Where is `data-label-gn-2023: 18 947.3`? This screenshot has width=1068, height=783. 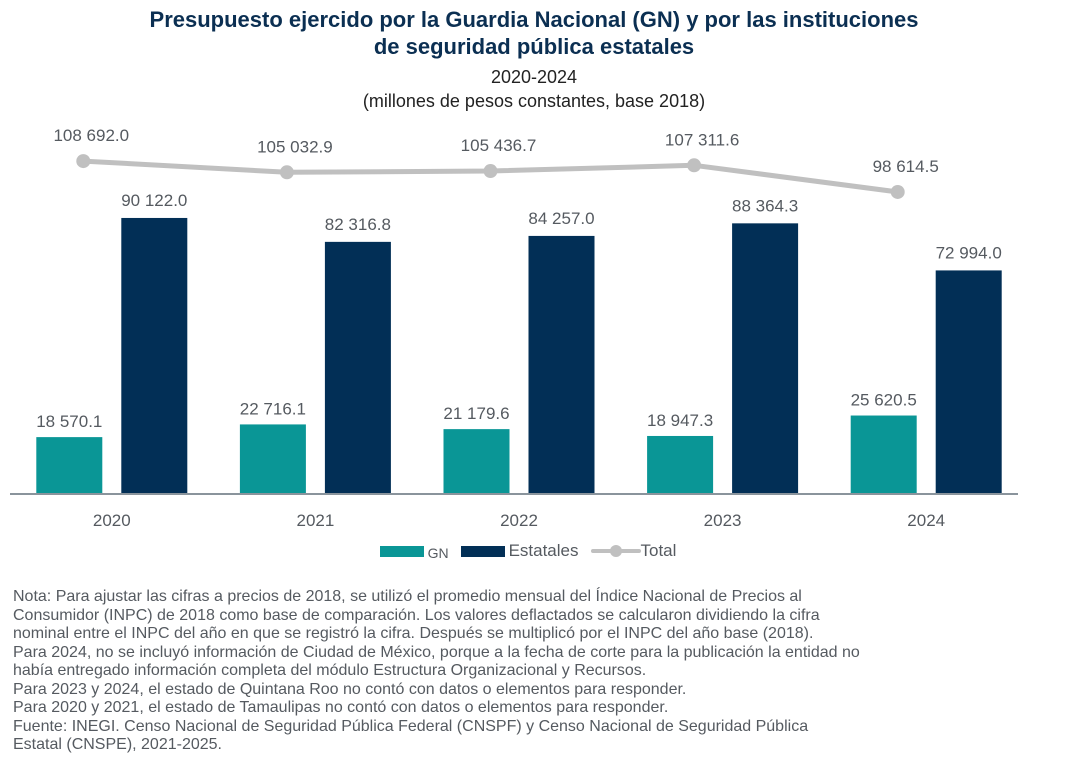 data-label-gn-2023: 18 947.3 is located at coordinates (680, 420).